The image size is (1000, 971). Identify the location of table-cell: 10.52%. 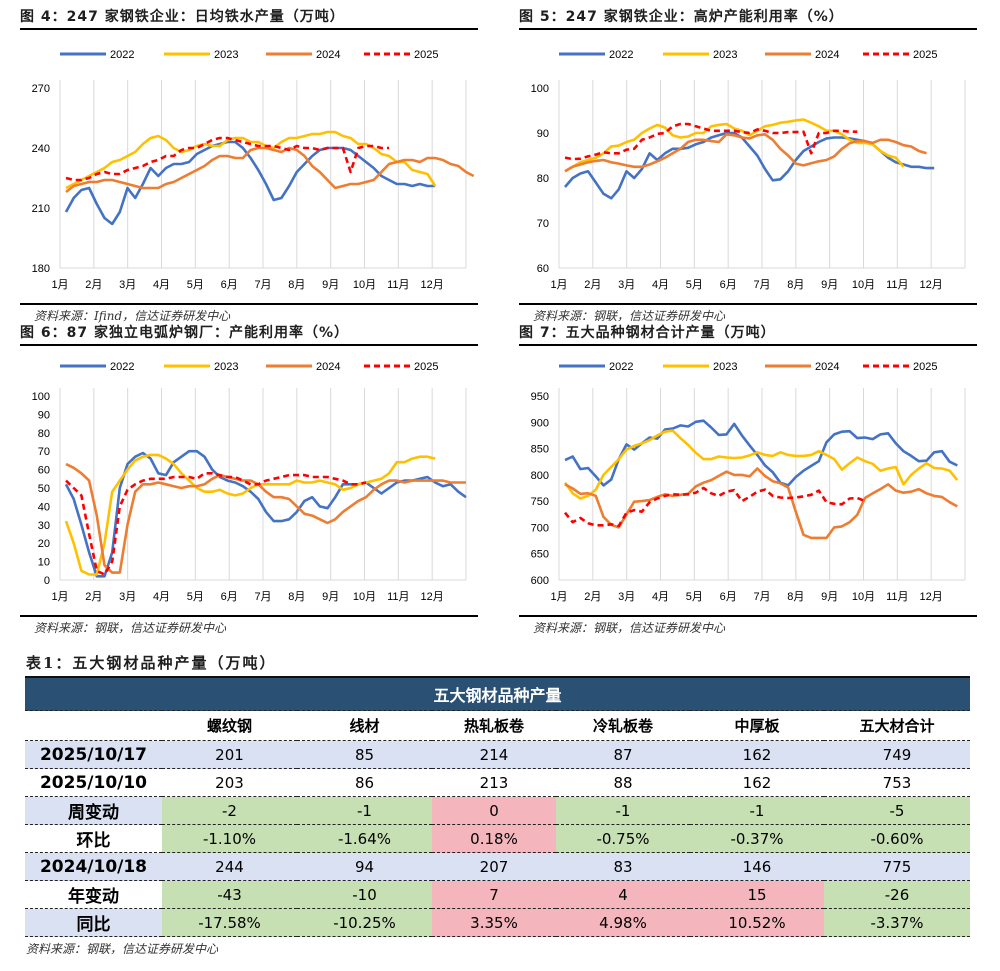
(757, 922).